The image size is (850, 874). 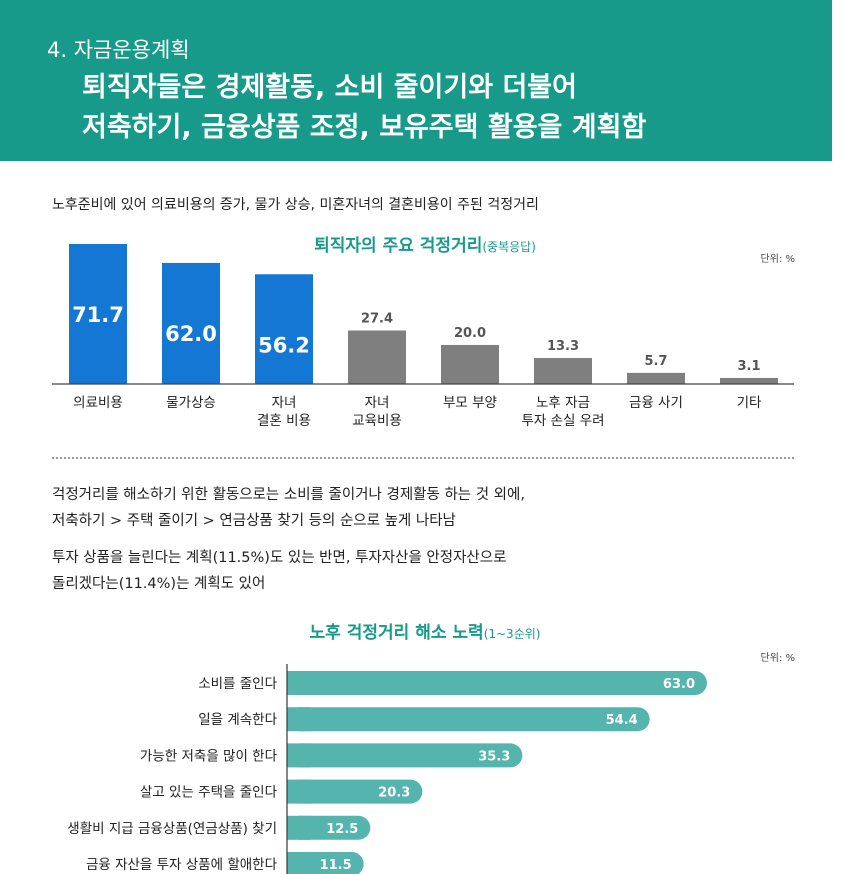 What do you see at coordinates (254, 521) in the screenshot?
I see `paragraph-1-line-2: 저축하기 > 주택 줄이기 > 연금상품 찾기 등의 순으로 높게 나타남` at bounding box center [254, 521].